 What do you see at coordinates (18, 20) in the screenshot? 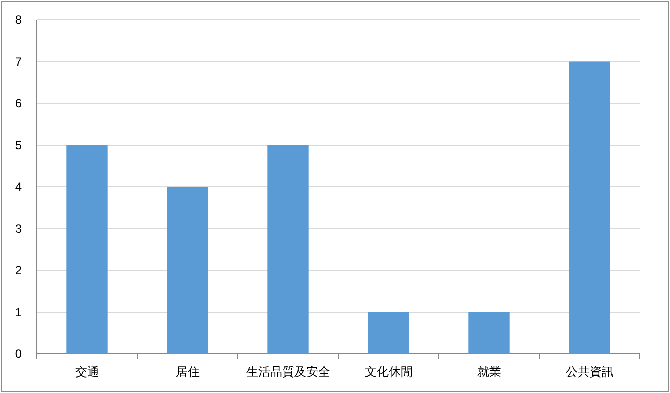
I see `y-tick-label: 8` at bounding box center [18, 20].